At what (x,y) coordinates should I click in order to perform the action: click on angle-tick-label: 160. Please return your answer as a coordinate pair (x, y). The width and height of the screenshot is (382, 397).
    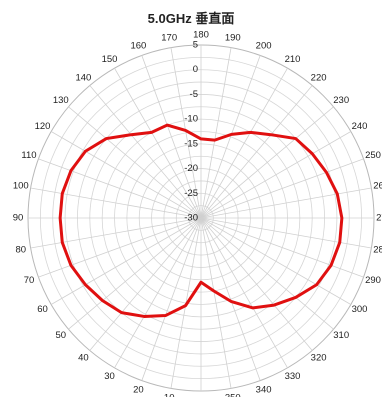
    Looking at the image, I should click on (138, 46).